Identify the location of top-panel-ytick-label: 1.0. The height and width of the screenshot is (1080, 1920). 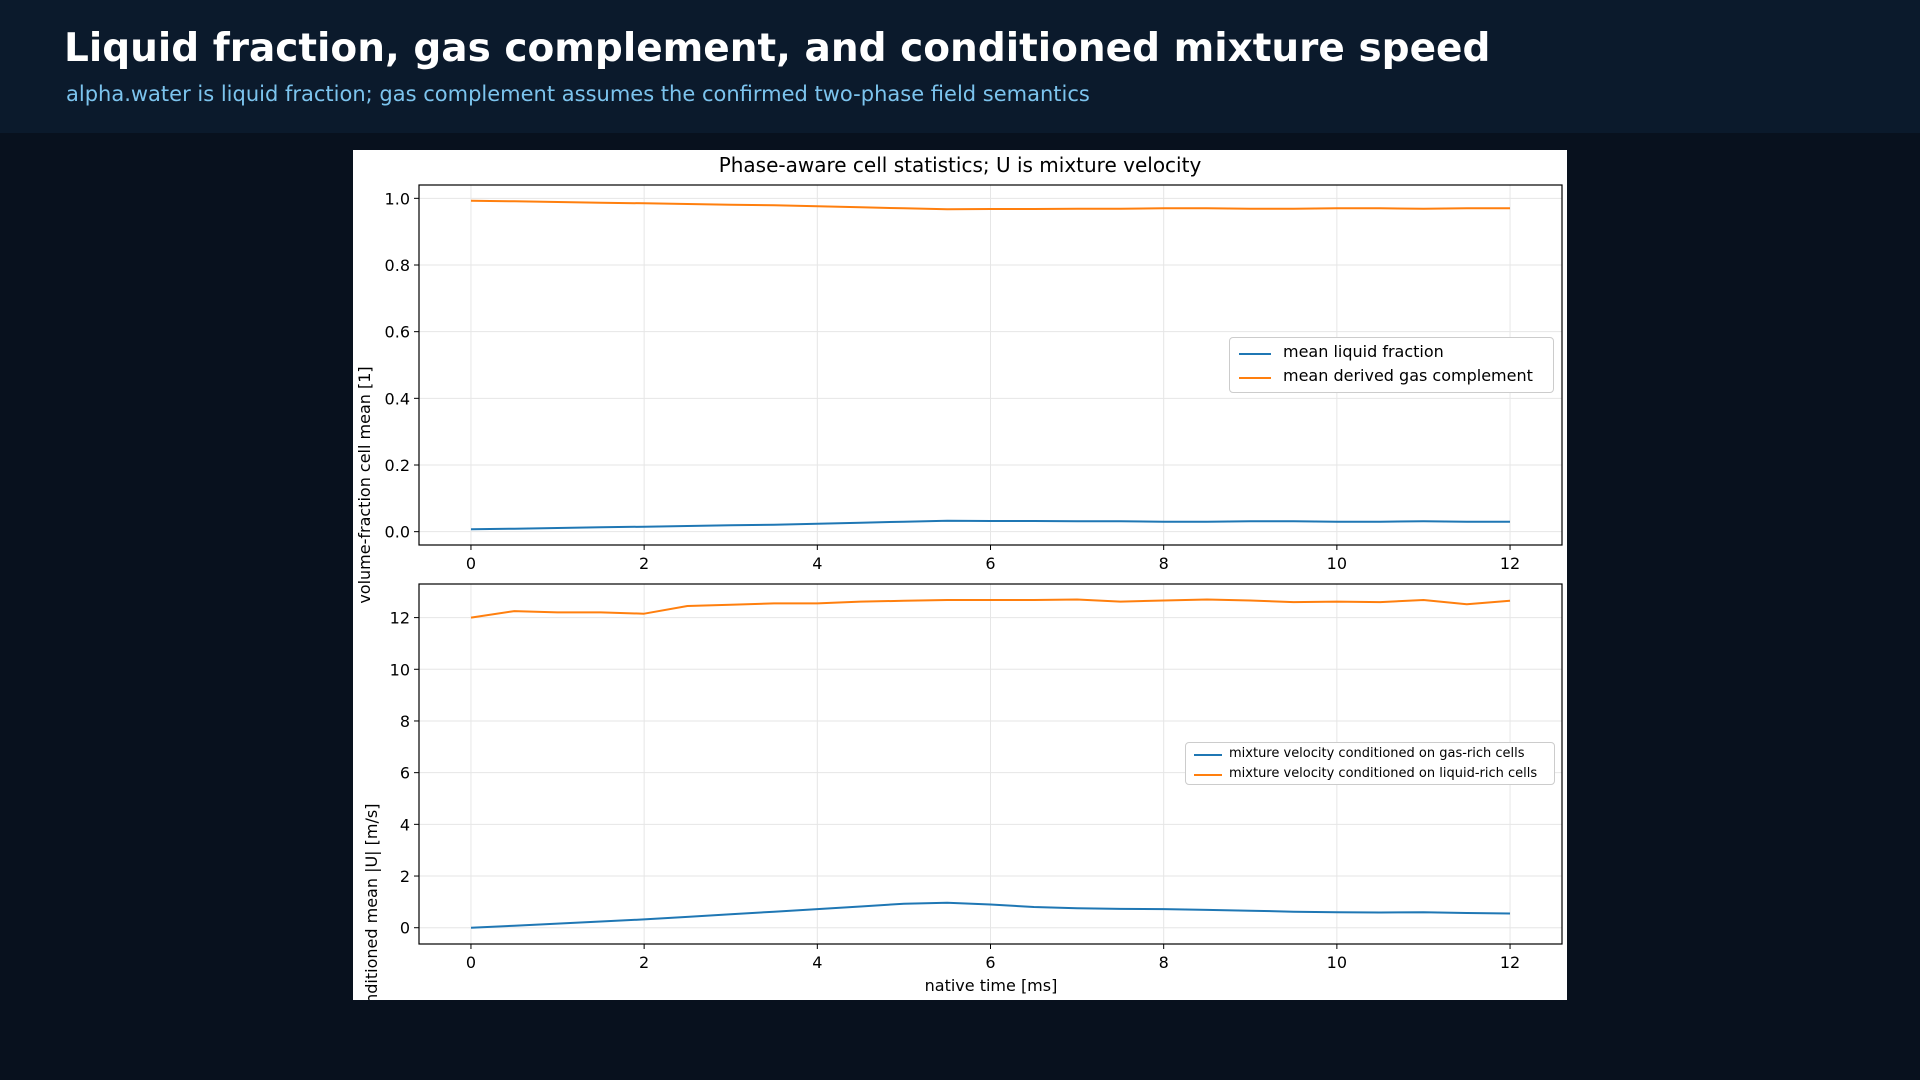
(397, 198).